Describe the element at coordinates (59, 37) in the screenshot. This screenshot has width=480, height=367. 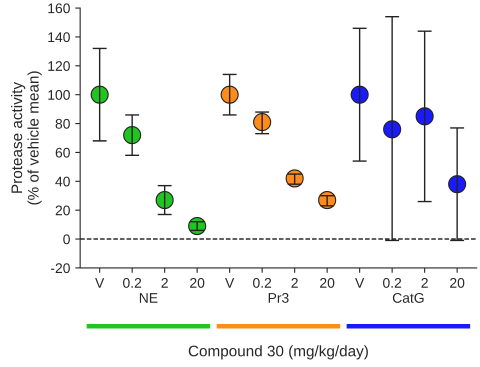
I see `y-tick-label: 140` at that location.